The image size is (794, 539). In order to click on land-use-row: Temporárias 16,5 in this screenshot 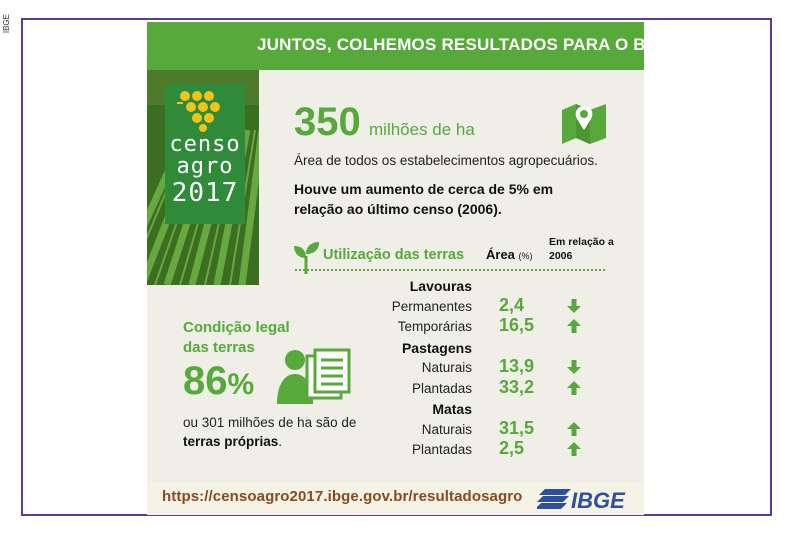, I will do `click(395, 326)`.